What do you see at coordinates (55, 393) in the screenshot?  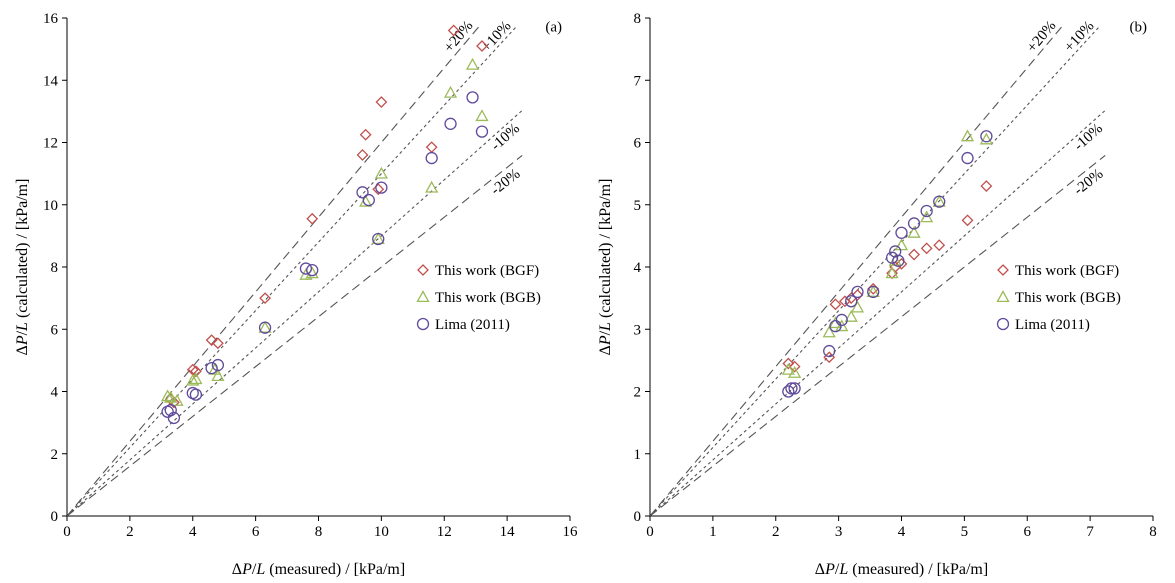 I see `y-tick-label: 4` at bounding box center [55, 393].